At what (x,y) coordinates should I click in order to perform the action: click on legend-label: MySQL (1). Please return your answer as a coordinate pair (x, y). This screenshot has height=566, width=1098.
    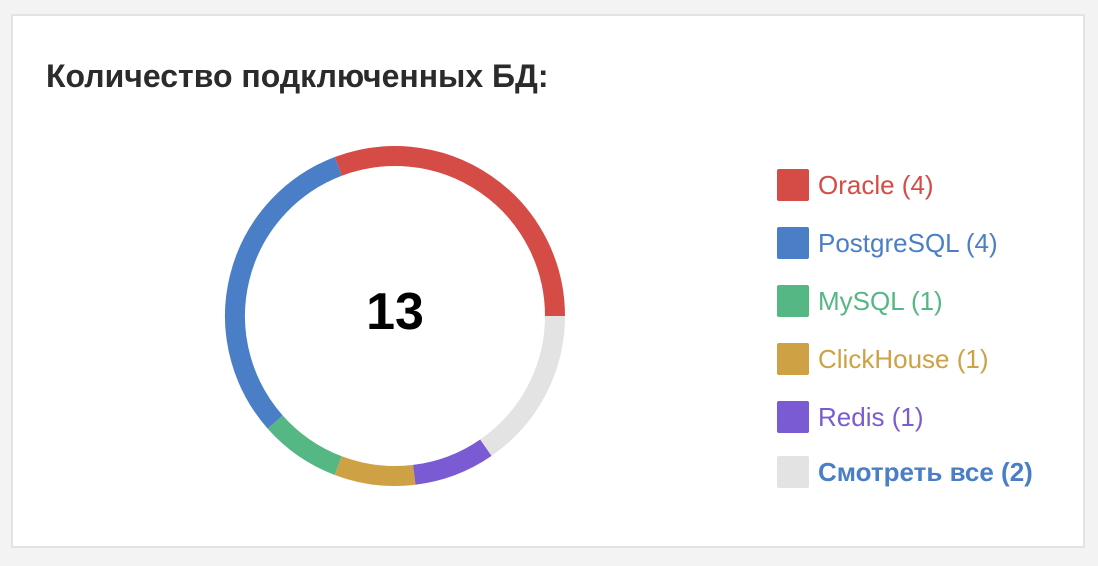
    Looking at the image, I should click on (880, 300).